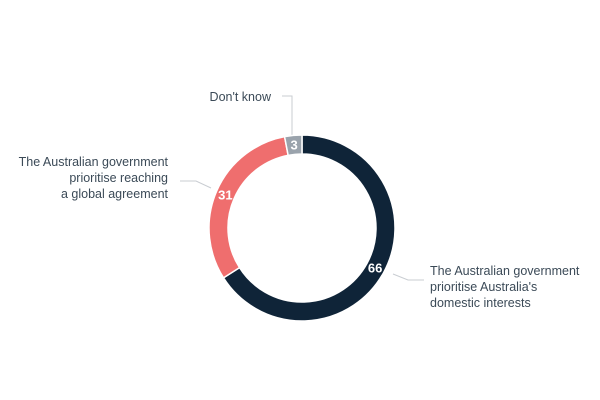 The image size is (600, 400). What do you see at coordinates (115, 194) in the screenshot?
I see `slice-category-label-line: a global agreement` at bounding box center [115, 194].